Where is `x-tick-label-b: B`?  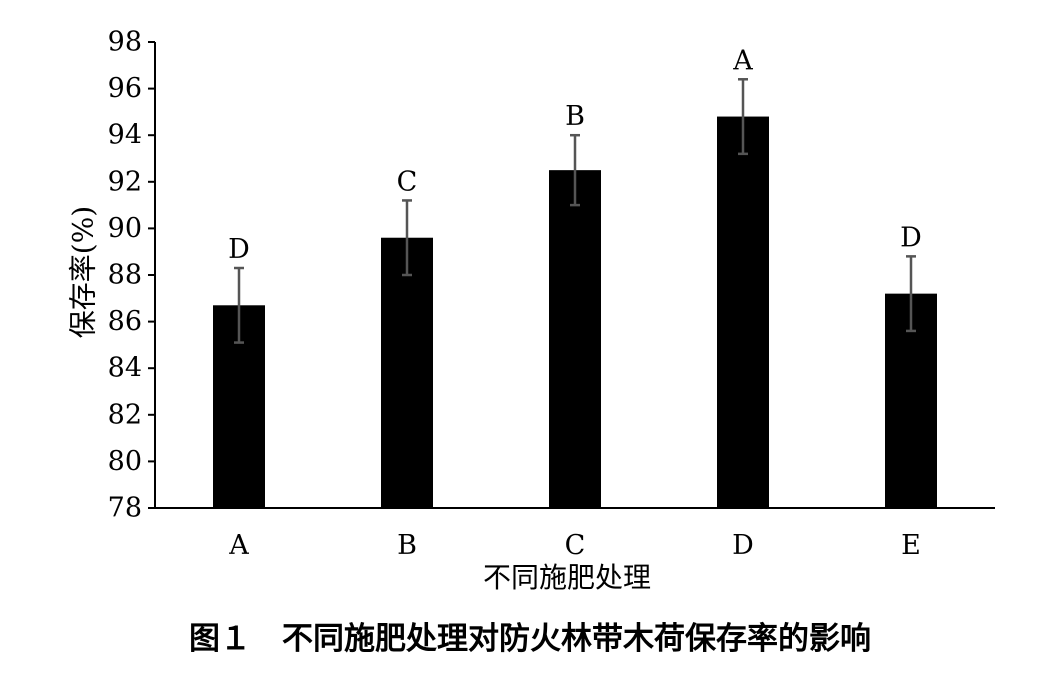 x-tick-label-b: B is located at coordinates (407, 545).